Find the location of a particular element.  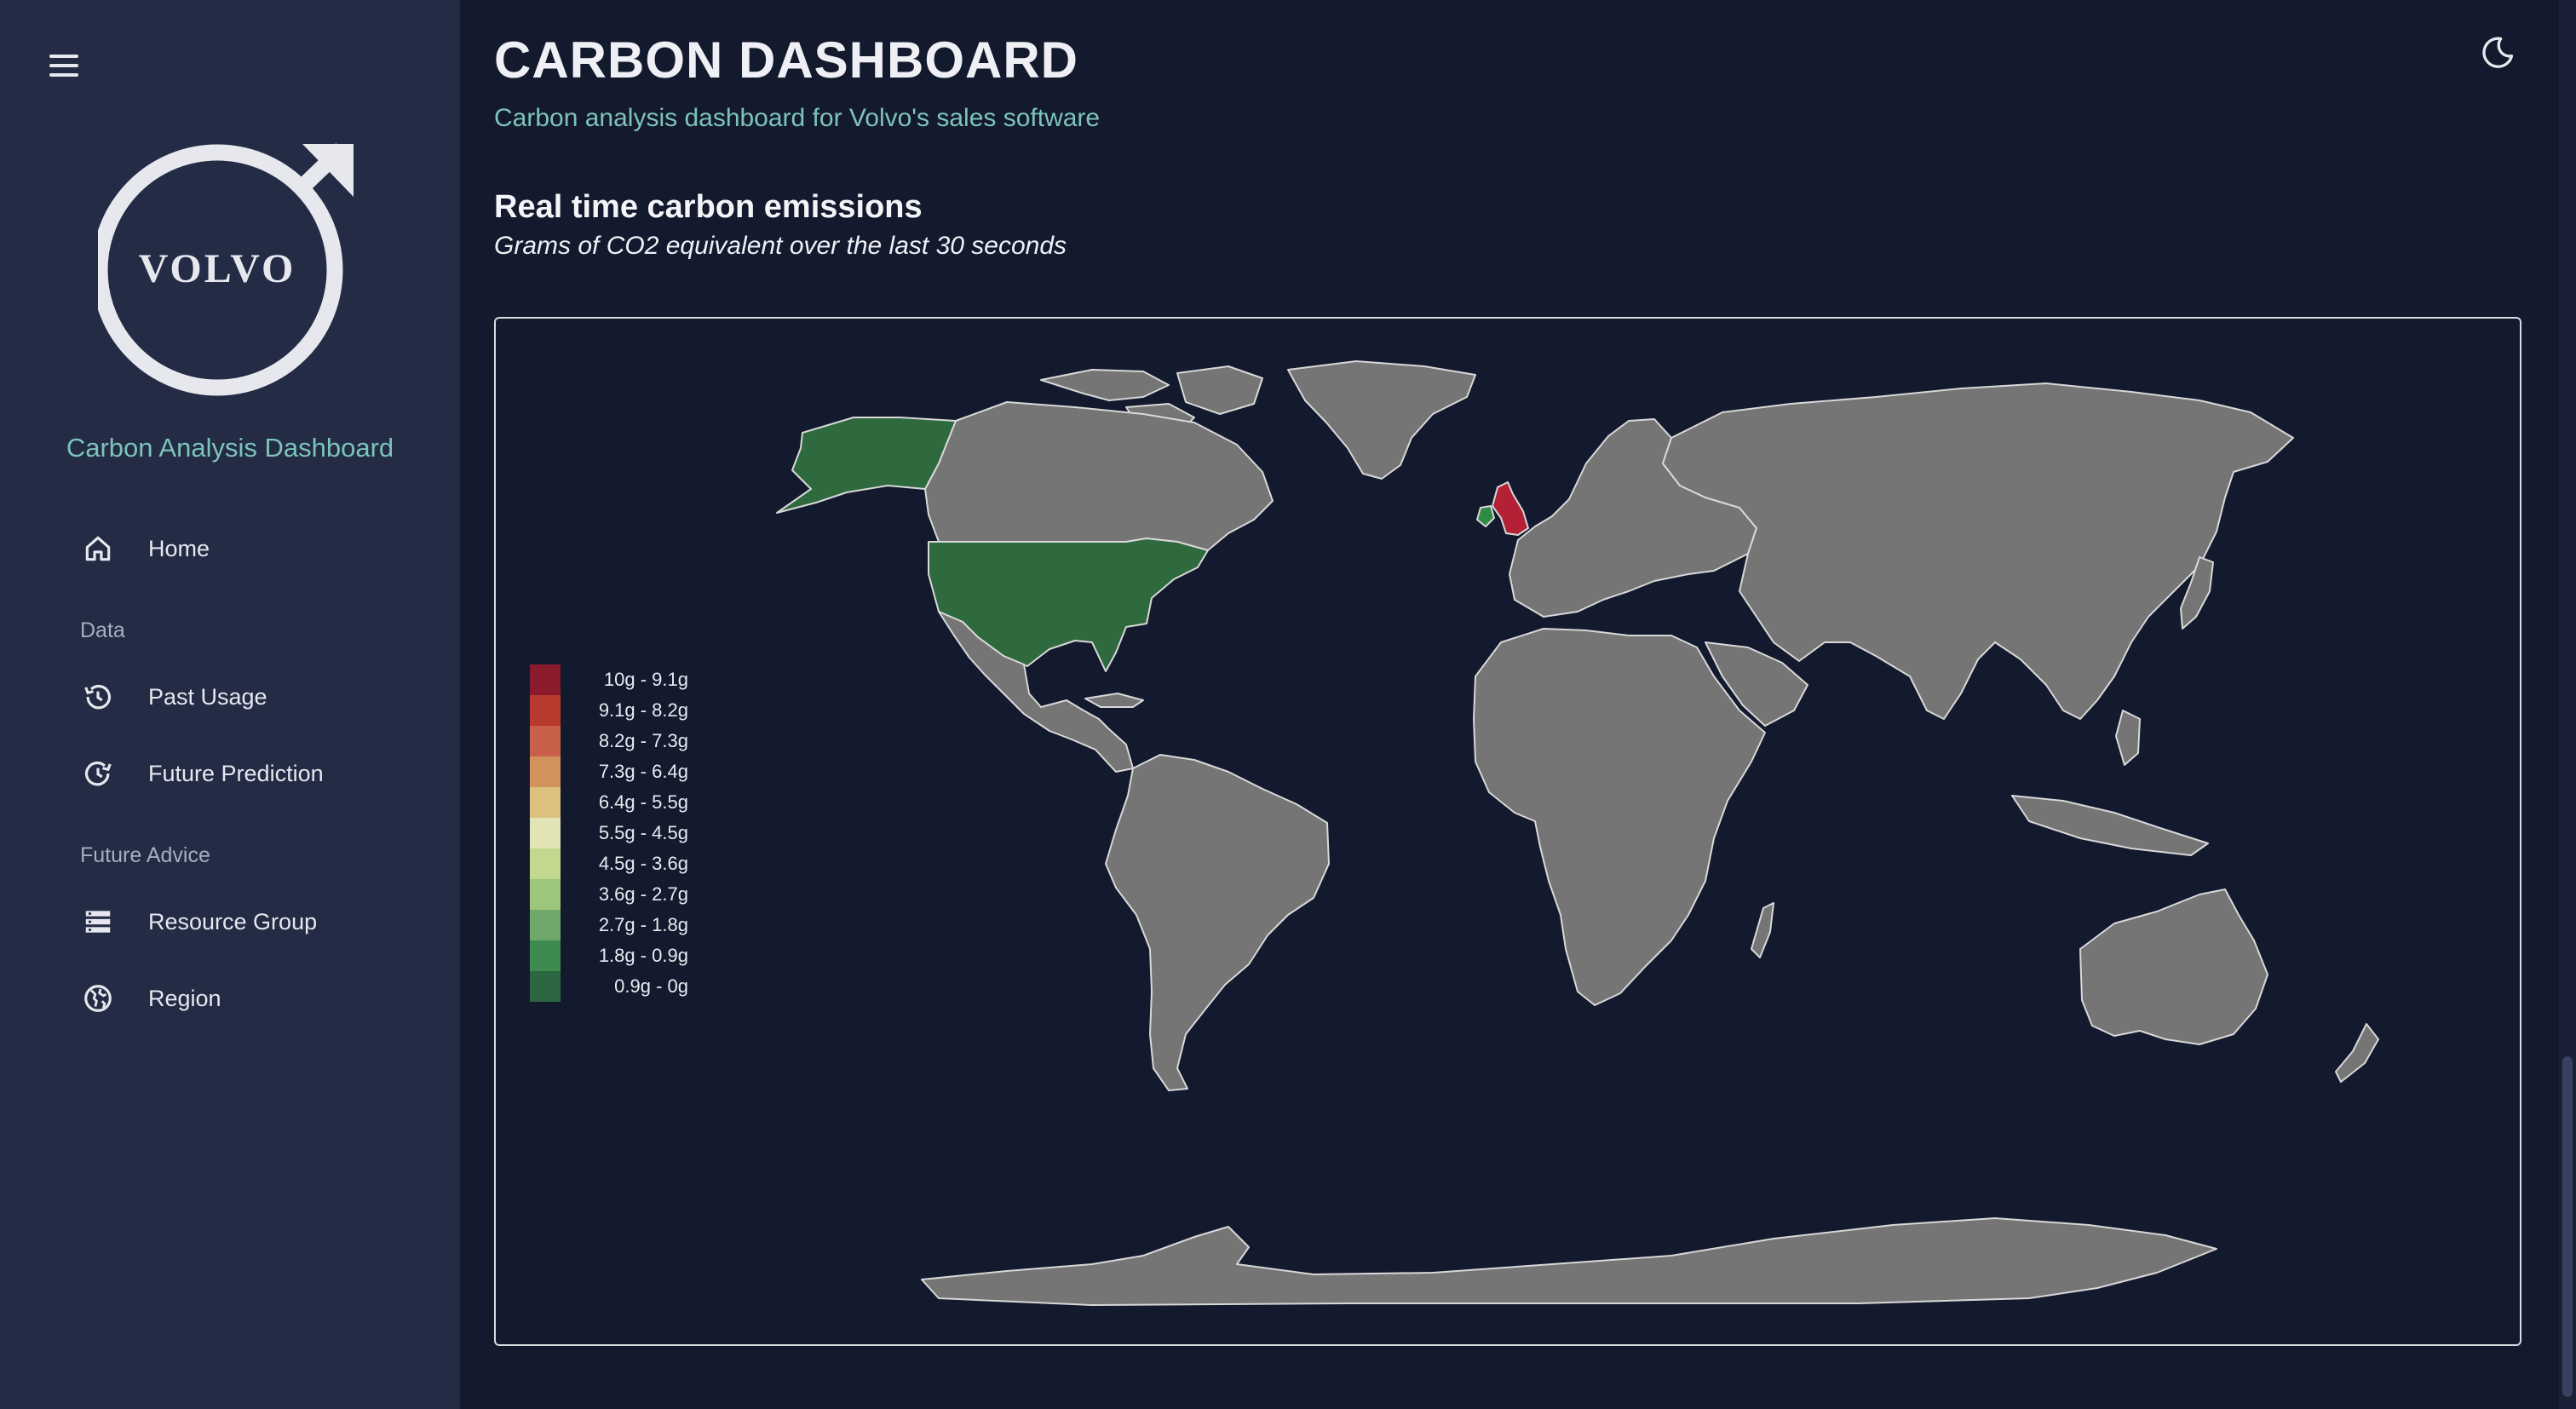

legend-label: 6.4g - 5.5g is located at coordinates (643, 802).